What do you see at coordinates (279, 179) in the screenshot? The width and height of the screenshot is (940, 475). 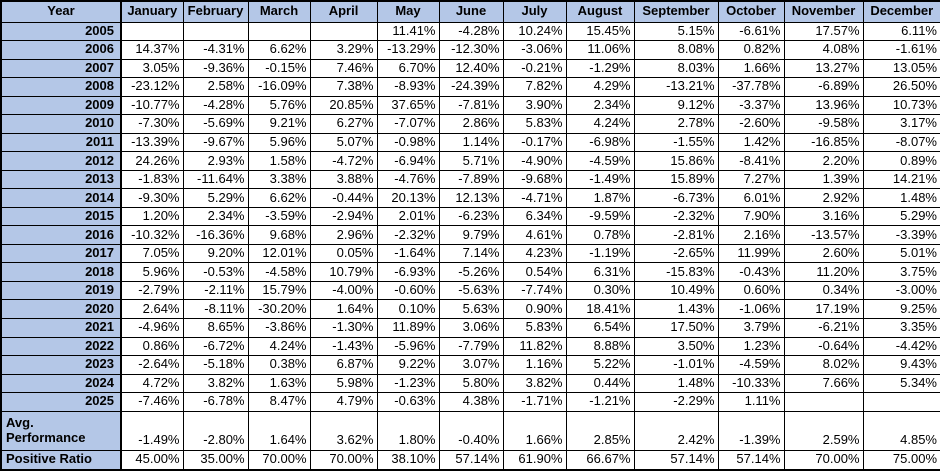 I see `value-cell: 3.38%` at bounding box center [279, 179].